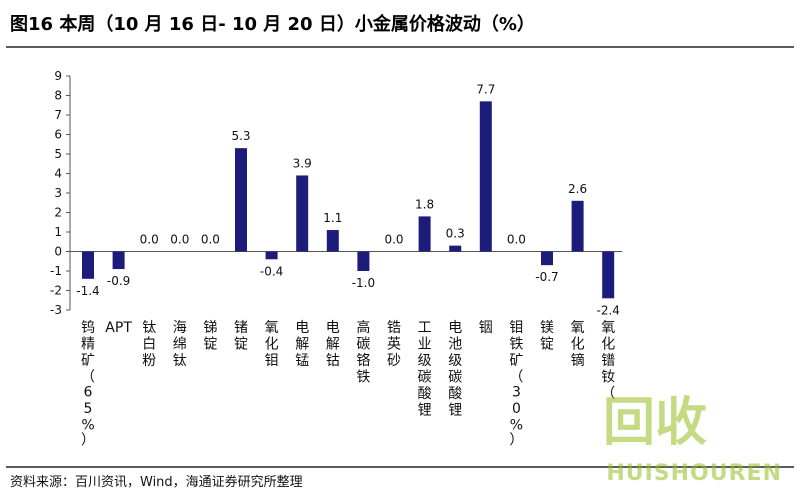  Describe the element at coordinates (88, 384) in the screenshot. I see `category-label: 钨精矿（ 6 5%）` at that location.